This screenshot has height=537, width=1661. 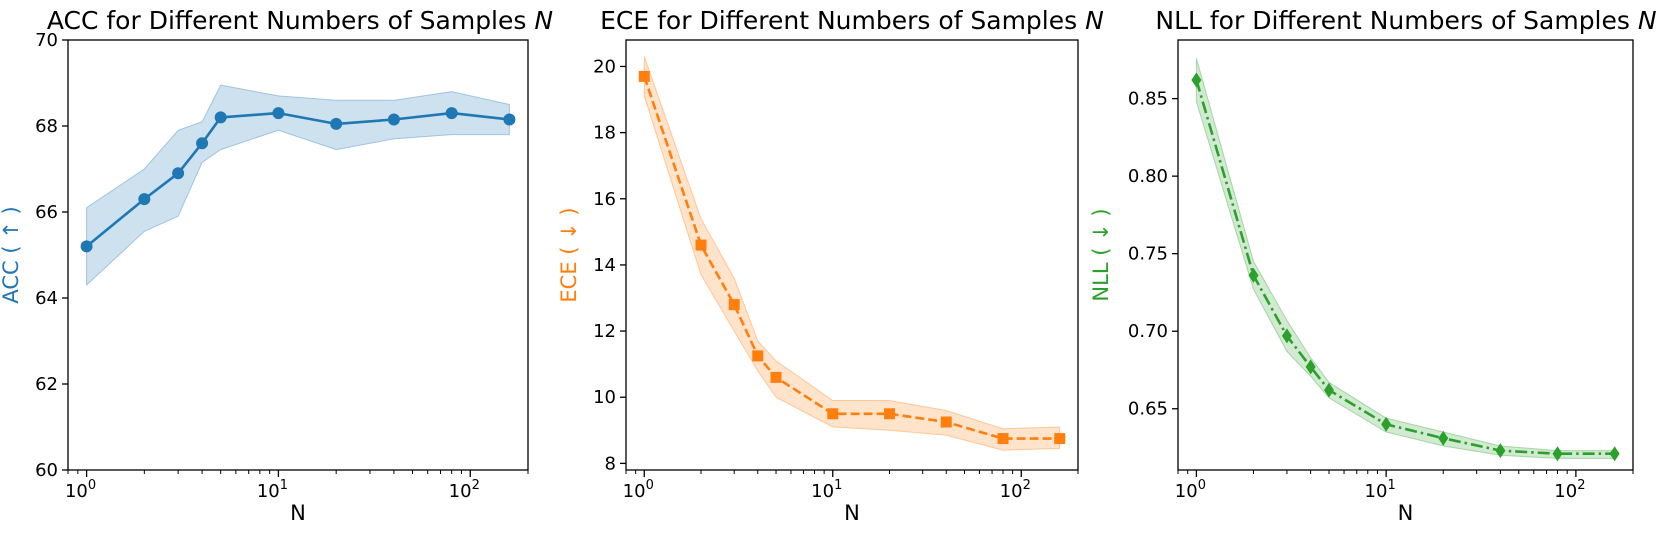 I want to click on chart-title-text: ECE for Different Numbers of Samples, so click(x=838, y=20).